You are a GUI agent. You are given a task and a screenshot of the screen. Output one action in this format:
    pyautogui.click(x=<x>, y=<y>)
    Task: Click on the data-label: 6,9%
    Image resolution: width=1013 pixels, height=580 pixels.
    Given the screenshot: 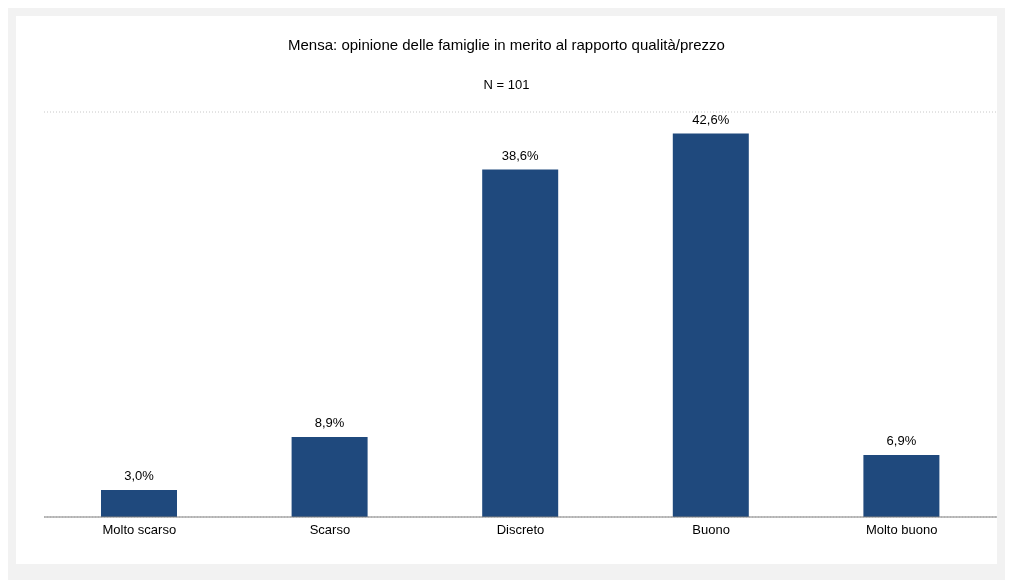 What is the action you would take?
    pyautogui.click(x=901, y=440)
    